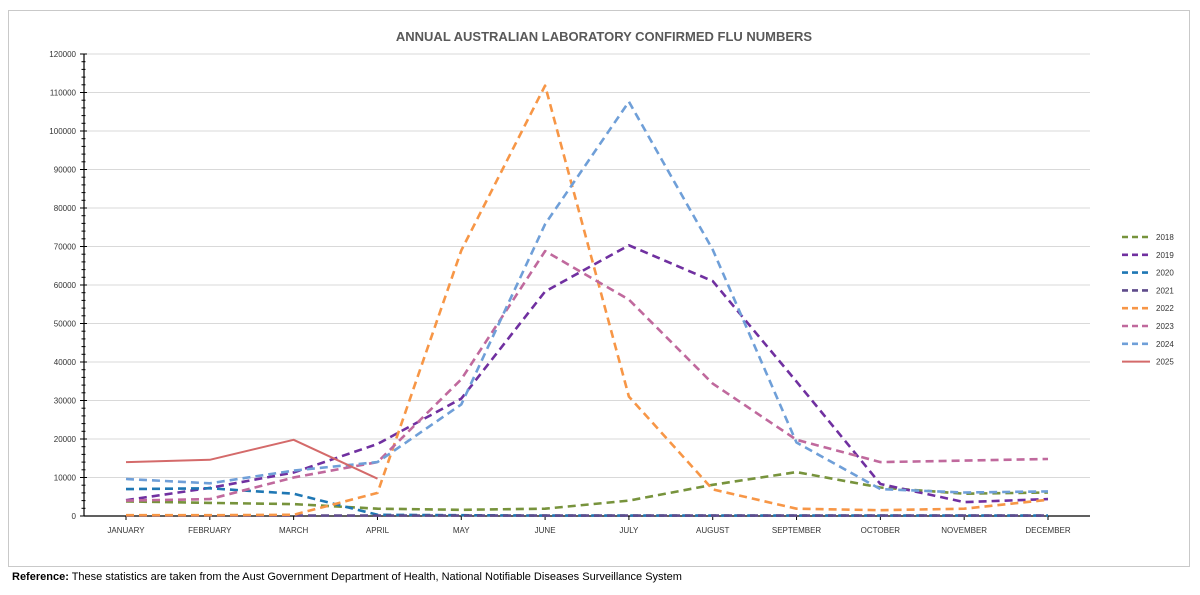 The width and height of the screenshot is (1200, 595). I want to click on y-tick-label: 90000, so click(65, 170).